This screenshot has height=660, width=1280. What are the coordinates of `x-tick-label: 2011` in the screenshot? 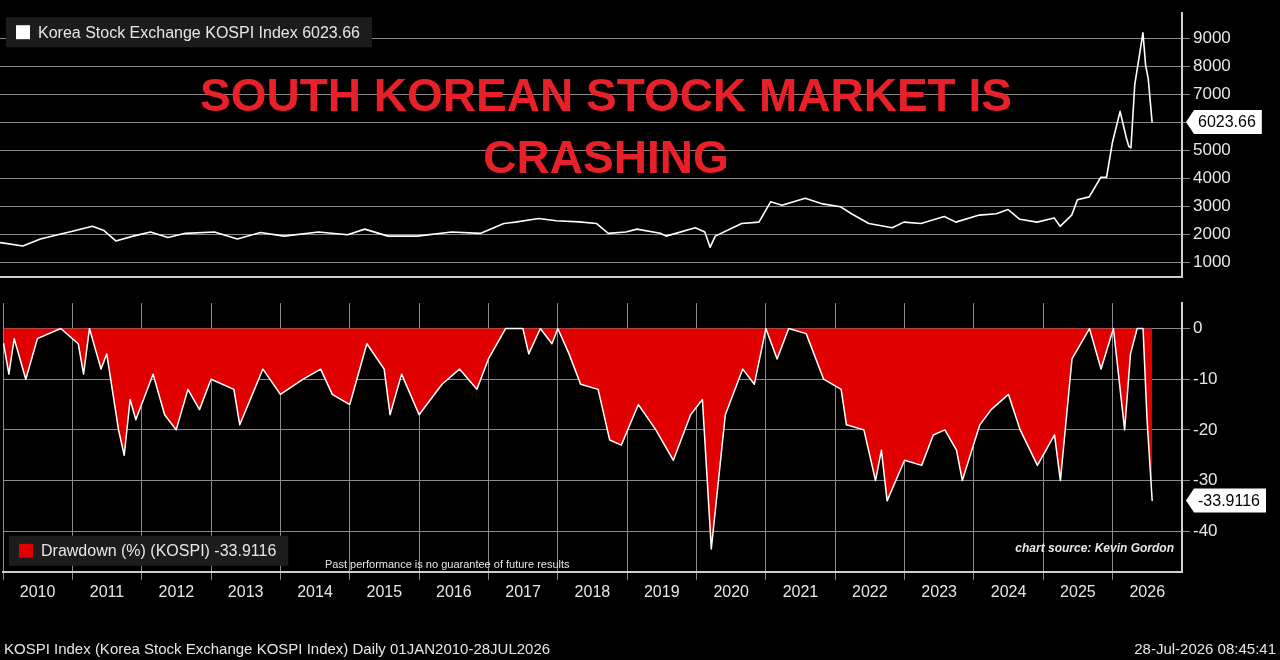 It's located at (107, 591).